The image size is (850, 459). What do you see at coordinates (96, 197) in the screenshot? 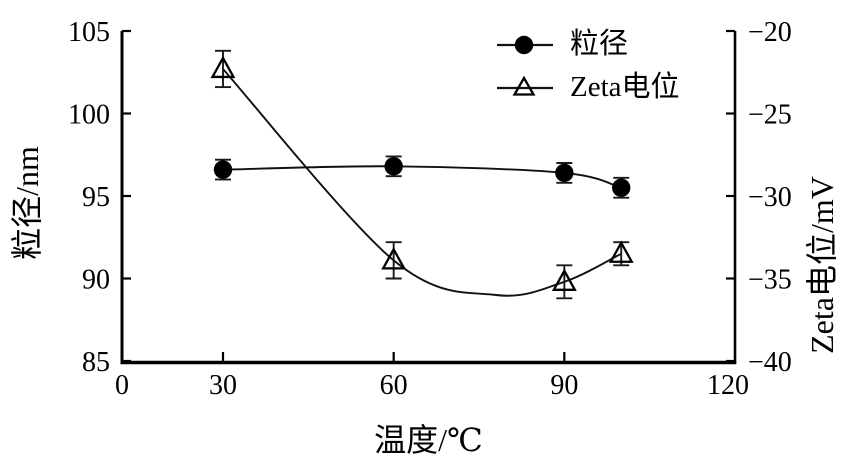
I see `y-left-tick-label: 95` at bounding box center [96, 197].